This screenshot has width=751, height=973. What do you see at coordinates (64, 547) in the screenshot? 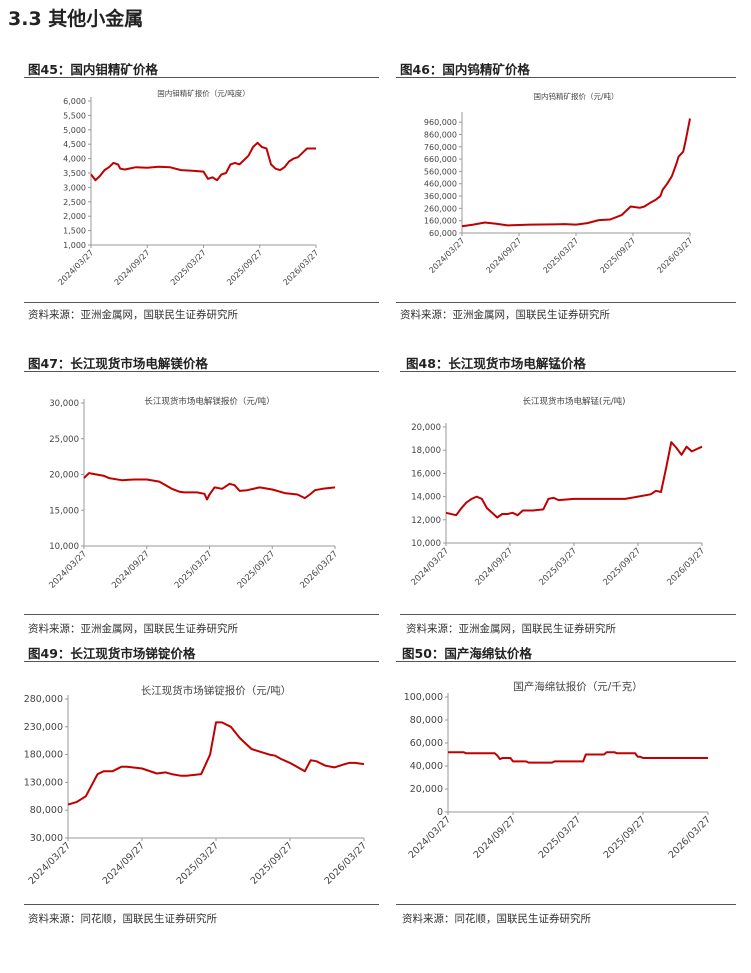
I see `y-tick-label: 10,000` at bounding box center [64, 547].